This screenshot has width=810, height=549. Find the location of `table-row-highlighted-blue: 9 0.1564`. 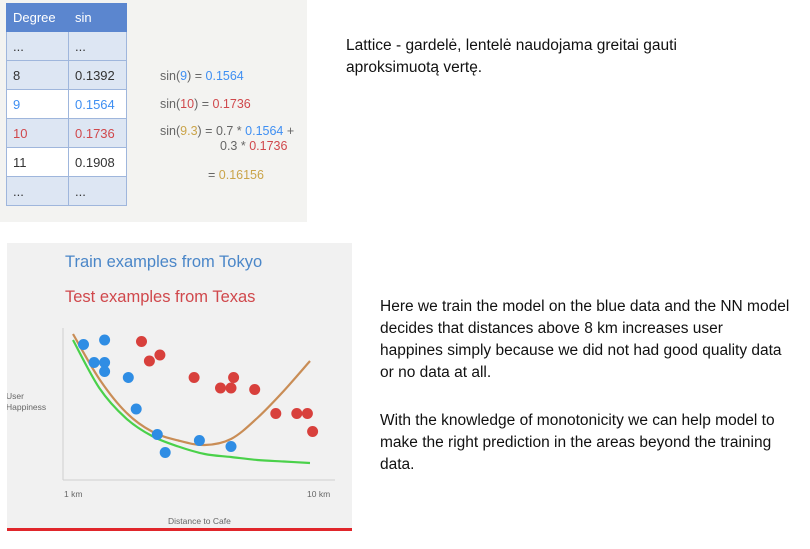

table-row-highlighted-blue: 9 0.1564 is located at coordinates (66, 104).